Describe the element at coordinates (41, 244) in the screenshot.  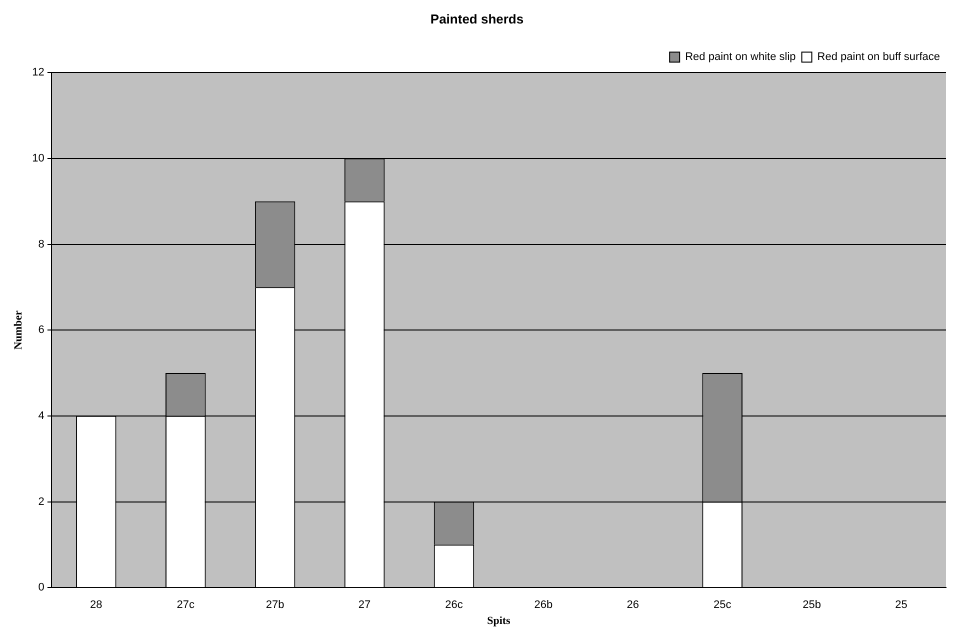
I see `y-tick-label: 8` at that location.